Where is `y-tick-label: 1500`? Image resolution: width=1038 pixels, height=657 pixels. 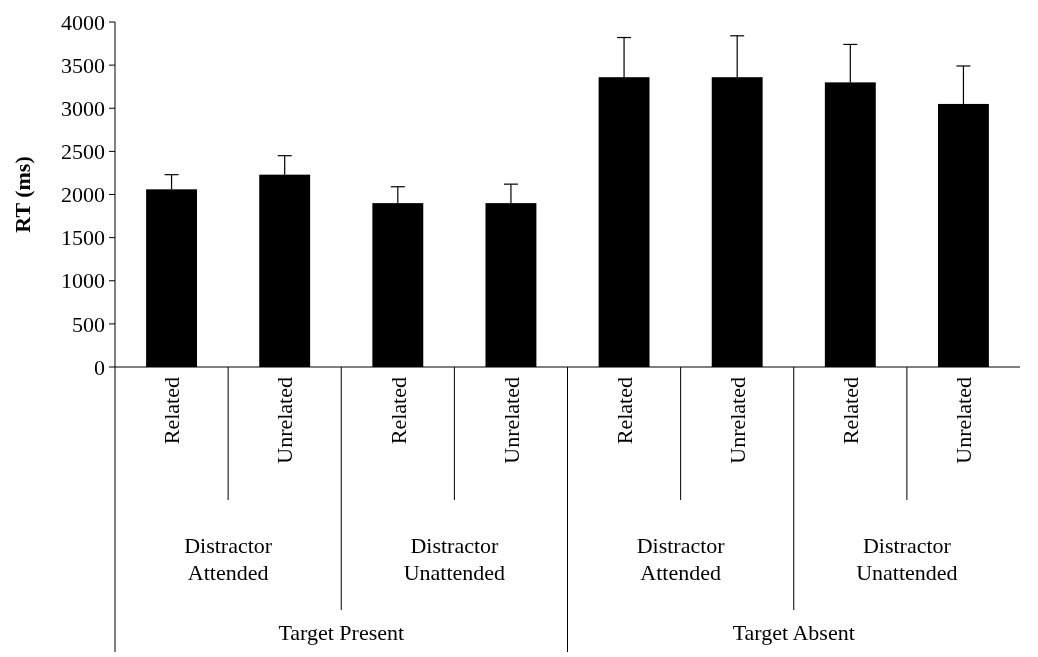
y-tick-label: 1500 is located at coordinates (83, 238).